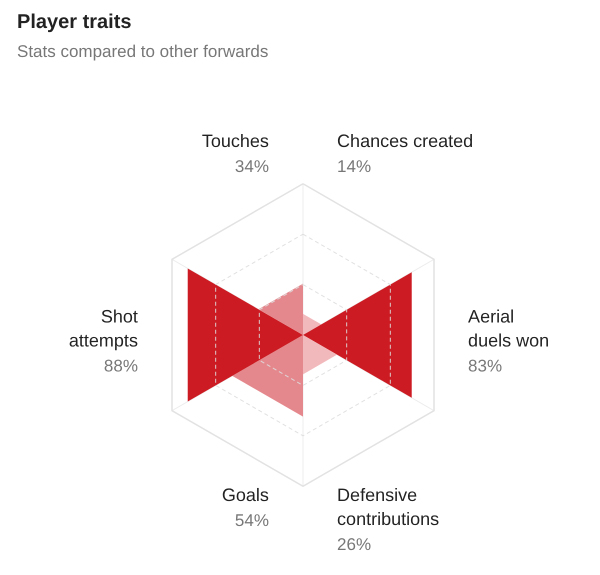  I want to click on data-label: 83%, so click(485, 366).